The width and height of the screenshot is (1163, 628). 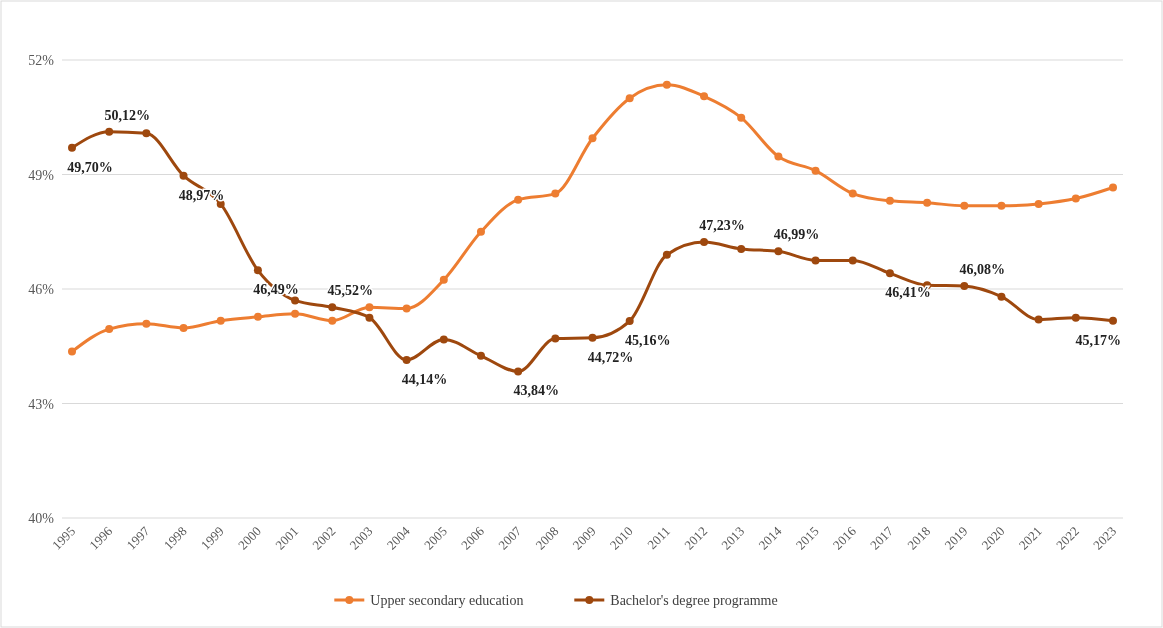 I want to click on data-label: 46,99%, so click(x=796, y=235).